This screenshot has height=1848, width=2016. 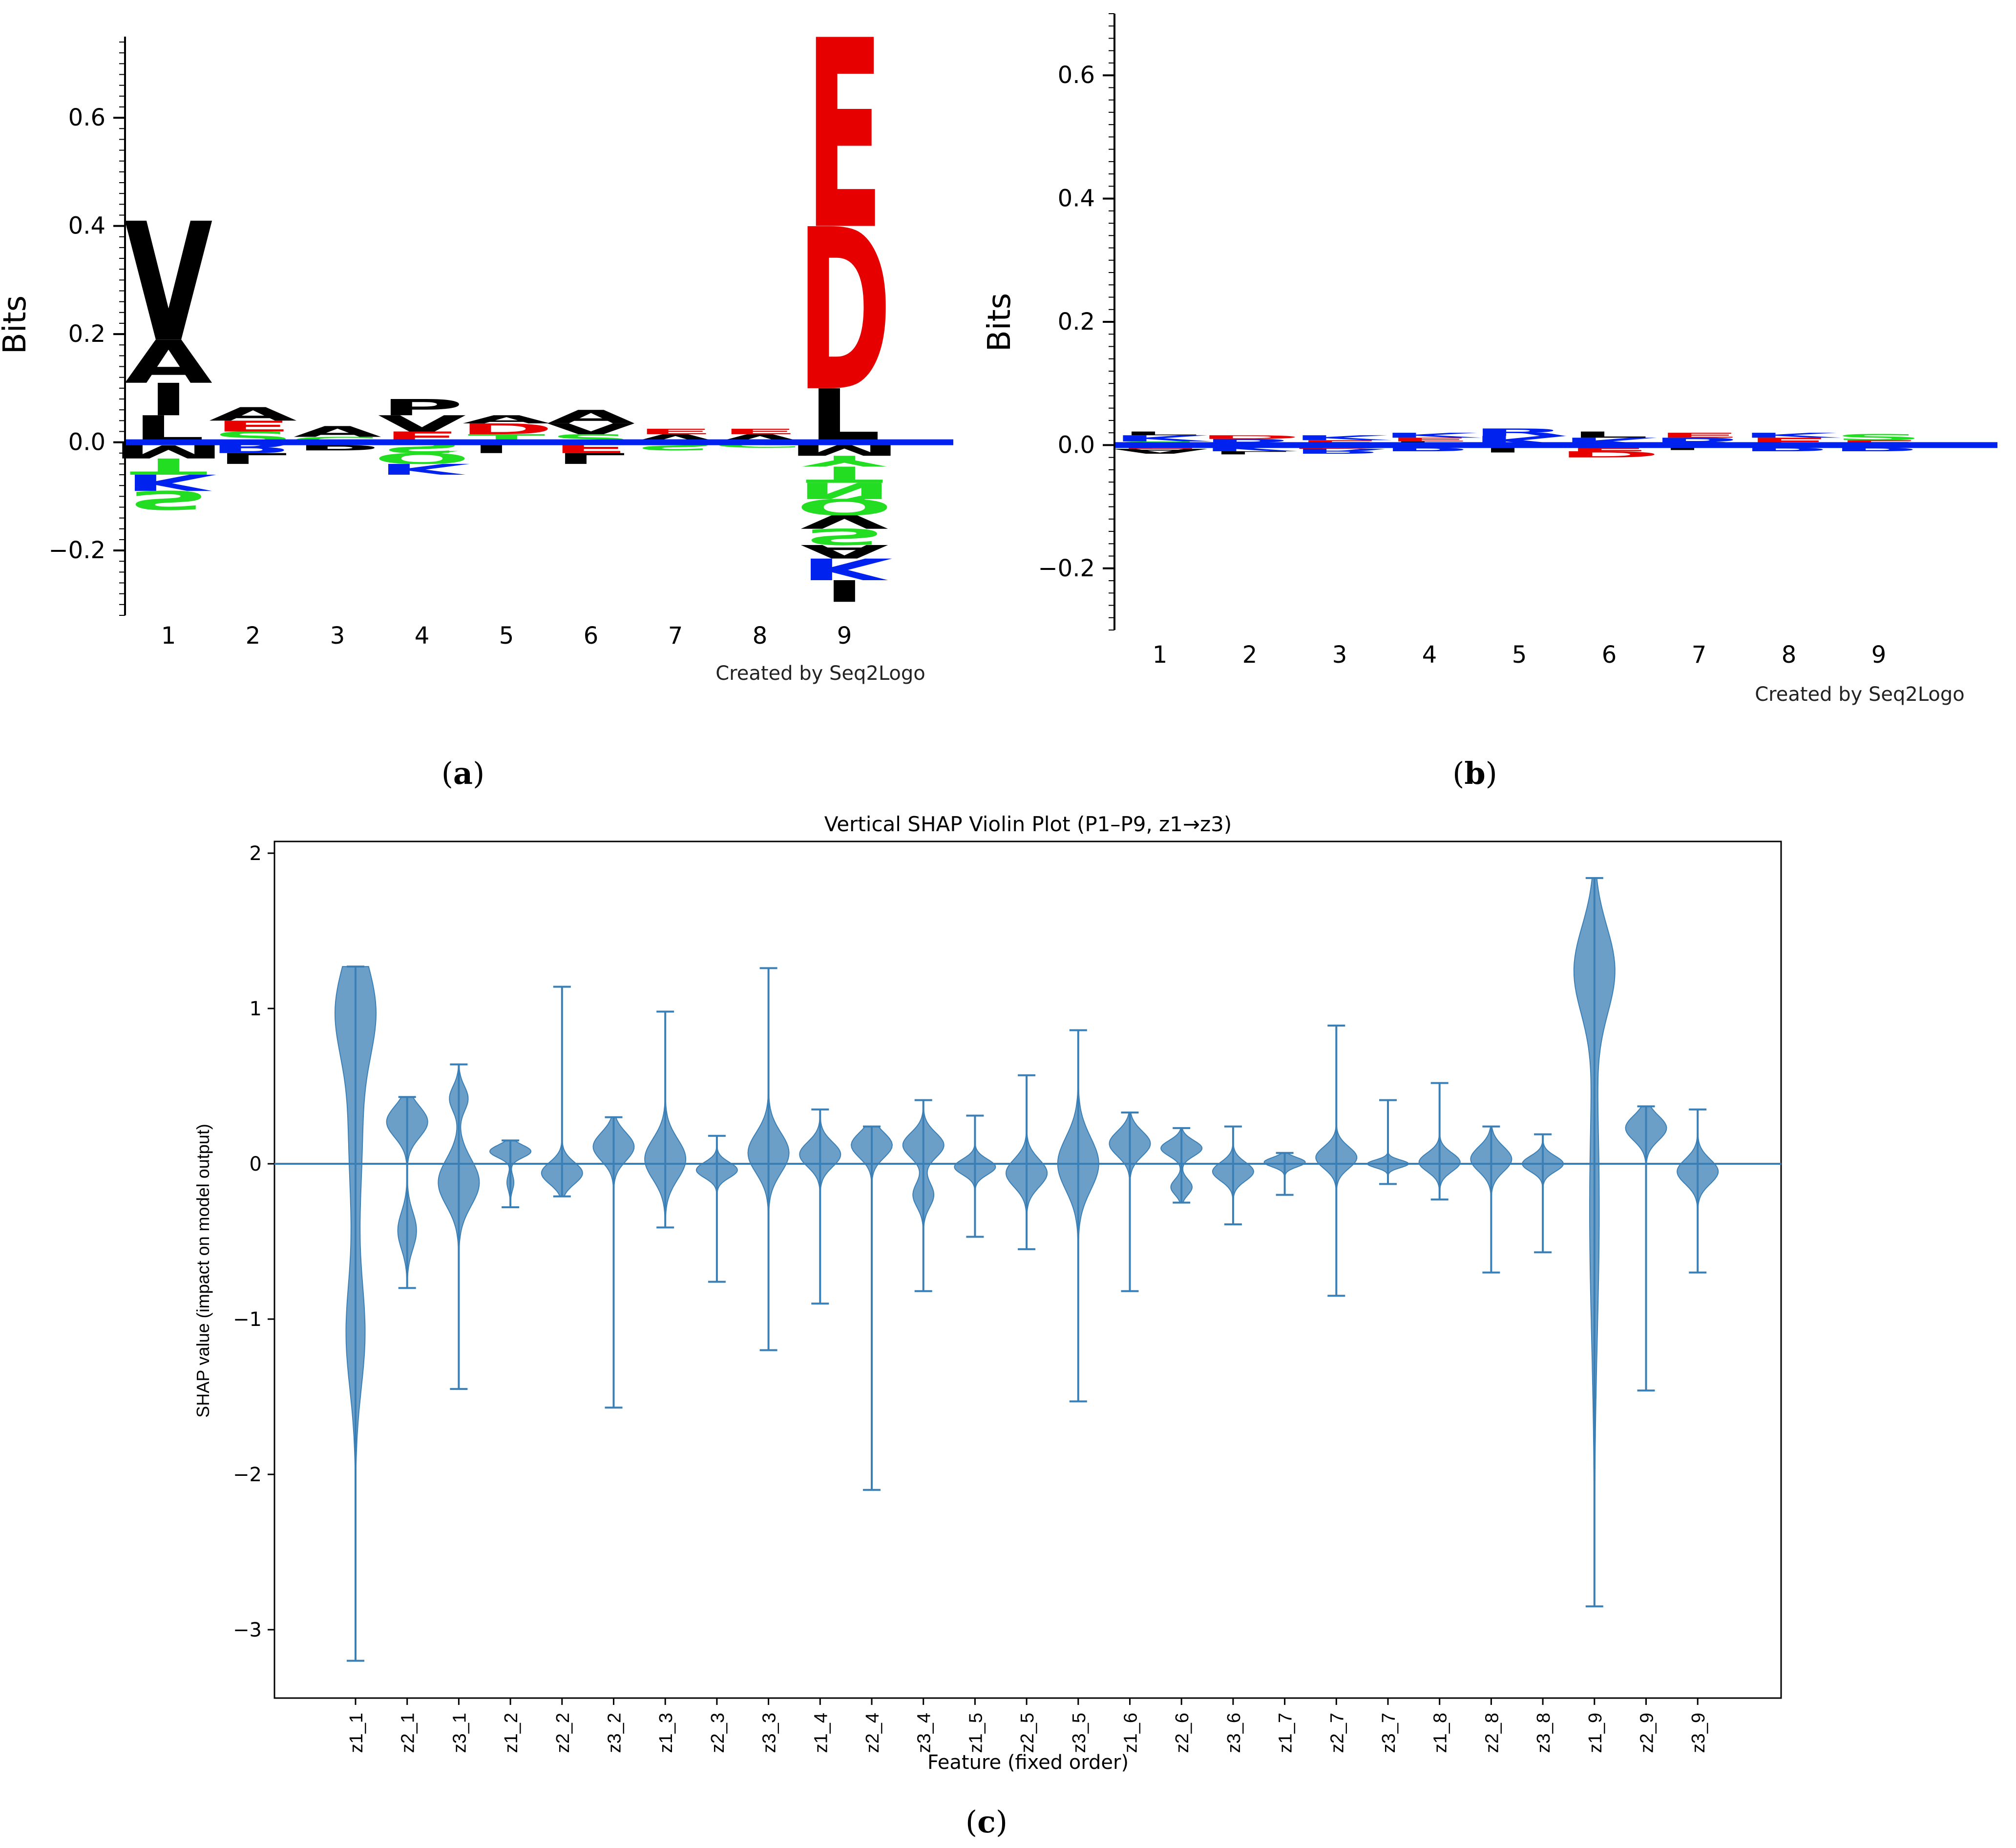 What do you see at coordinates (563, 1733) in the screenshot?
I see `violin-x-tick-label: z2_2` at bounding box center [563, 1733].